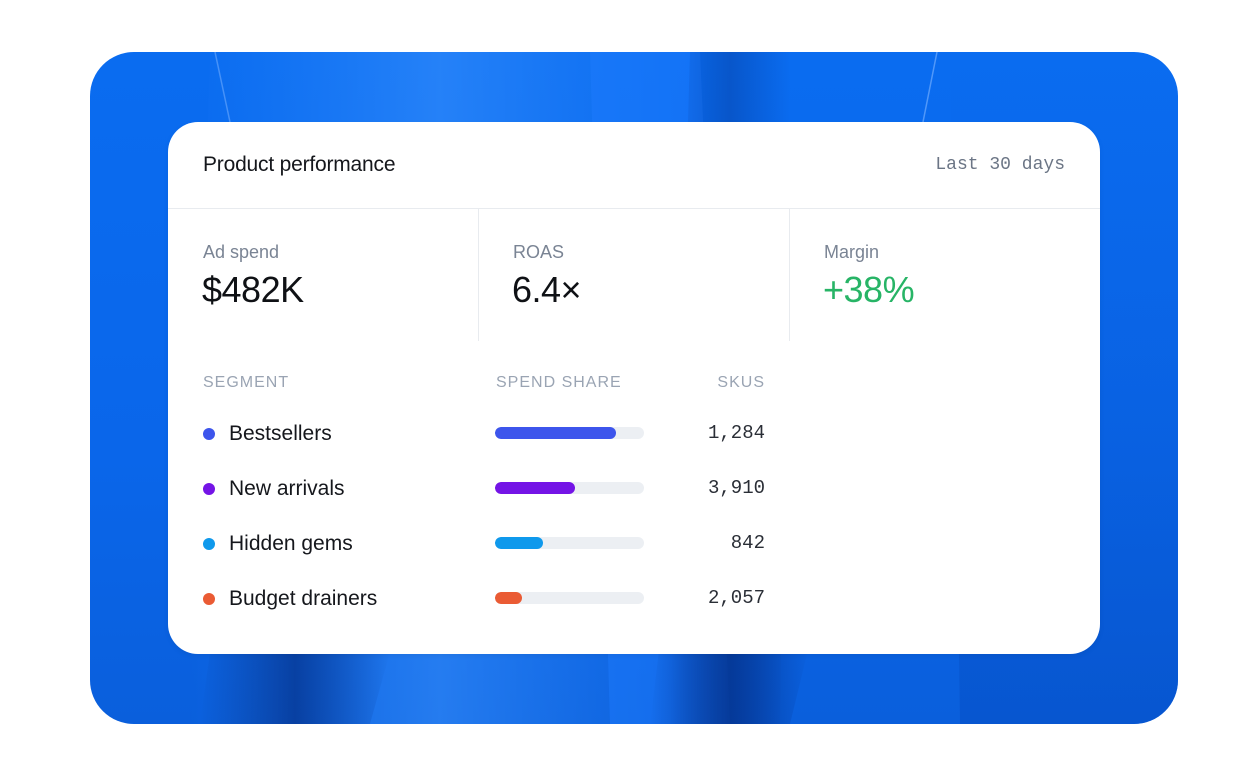 The image size is (1256, 776). I want to click on kpi-ad-spend: Ad spend $482K, so click(323, 275).